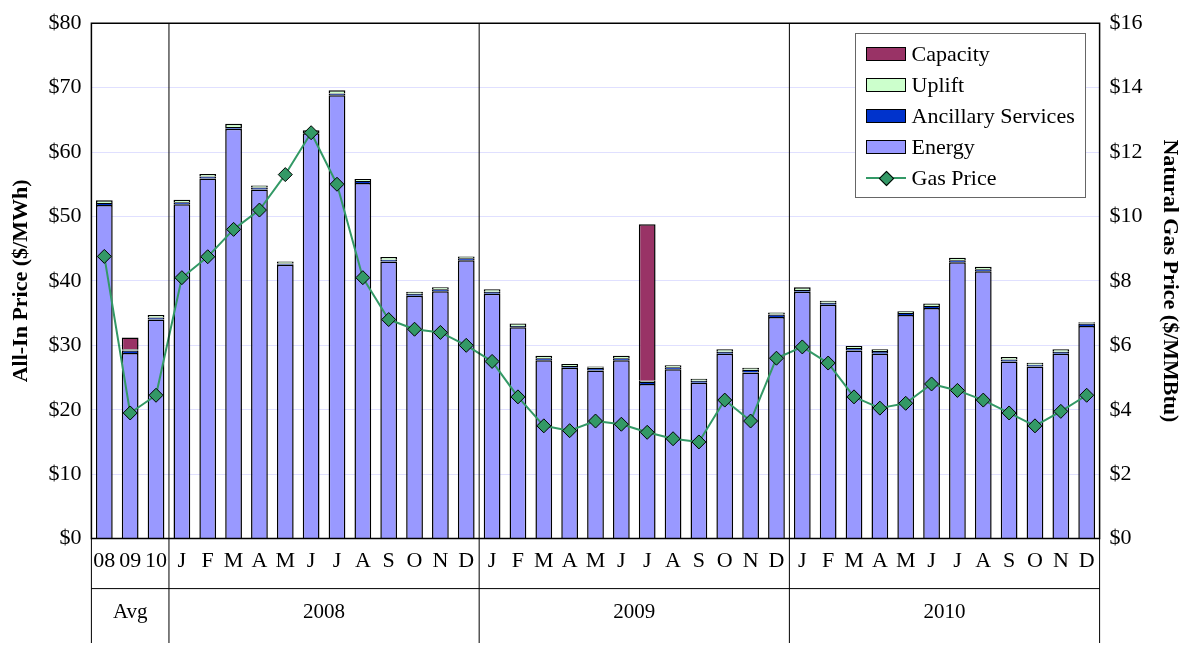 The height and width of the screenshot is (645, 1195). Describe the element at coordinates (130, 559) in the screenshot. I see `x-tick-label: 09` at that location.